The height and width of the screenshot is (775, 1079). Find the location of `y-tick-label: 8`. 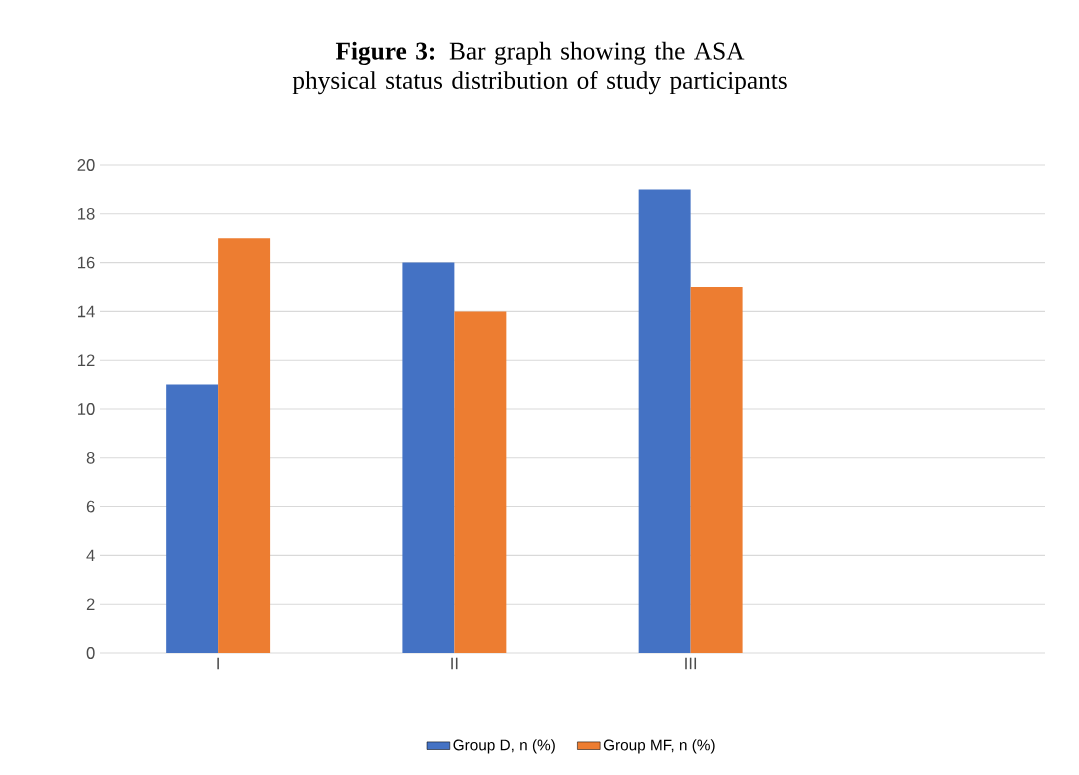

y-tick-label: 8 is located at coordinates (90, 457).